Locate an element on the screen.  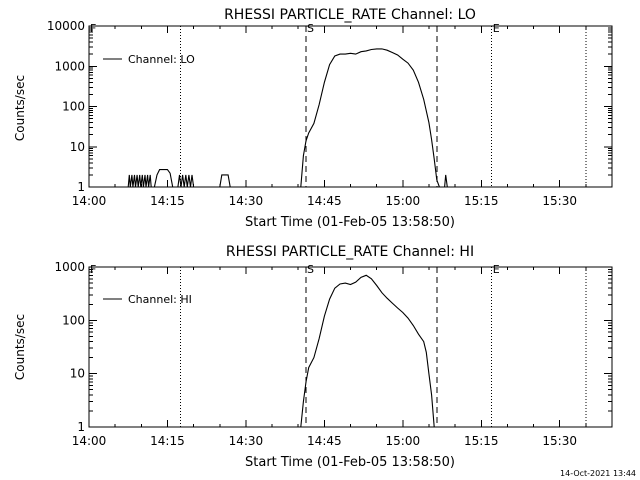
footer-timestamp: 14-Oct-2021 13:44 is located at coordinates (598, 473).